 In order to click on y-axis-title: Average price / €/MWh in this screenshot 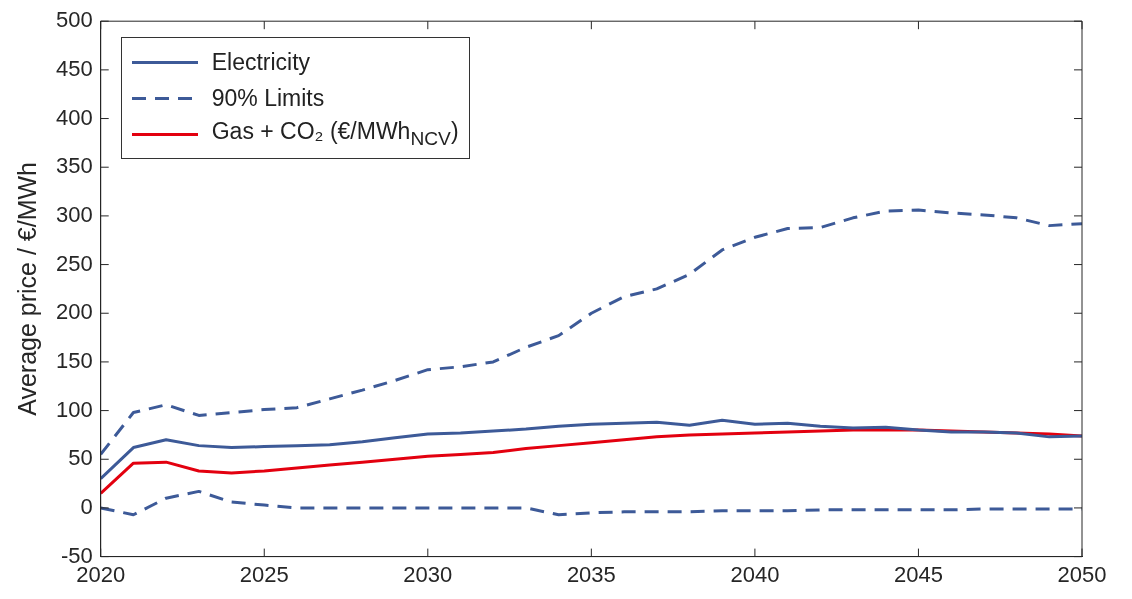, I will do `click(26, 288)`.